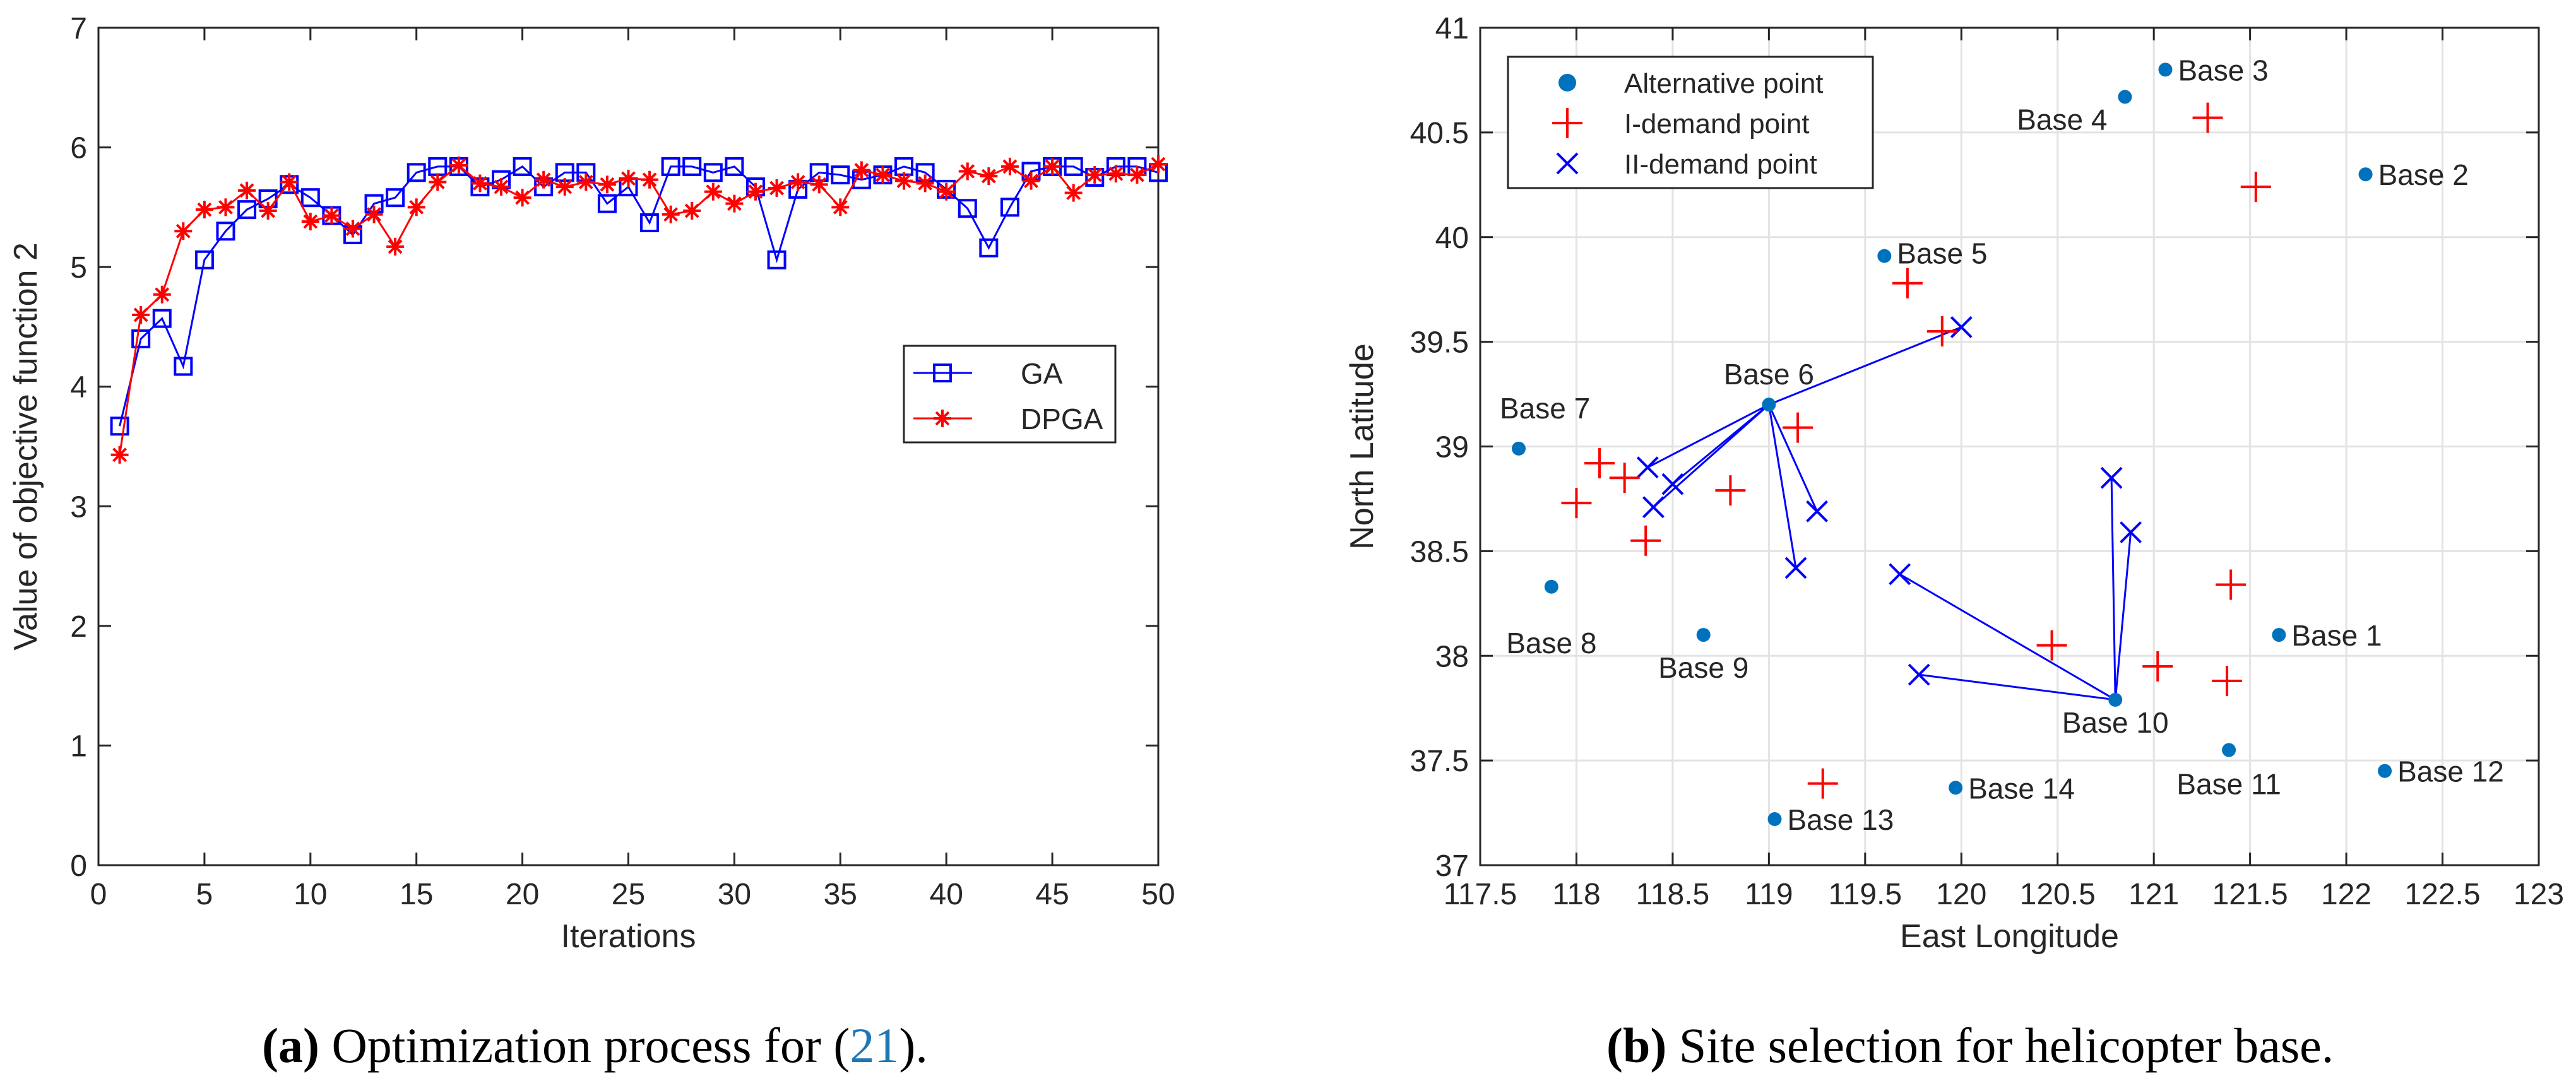 This screenshot has height=1081, width=2576. Describe the element at coordinates (1865, 895) in the screenshot. I see `x-tick-label: 119.5` at that location.